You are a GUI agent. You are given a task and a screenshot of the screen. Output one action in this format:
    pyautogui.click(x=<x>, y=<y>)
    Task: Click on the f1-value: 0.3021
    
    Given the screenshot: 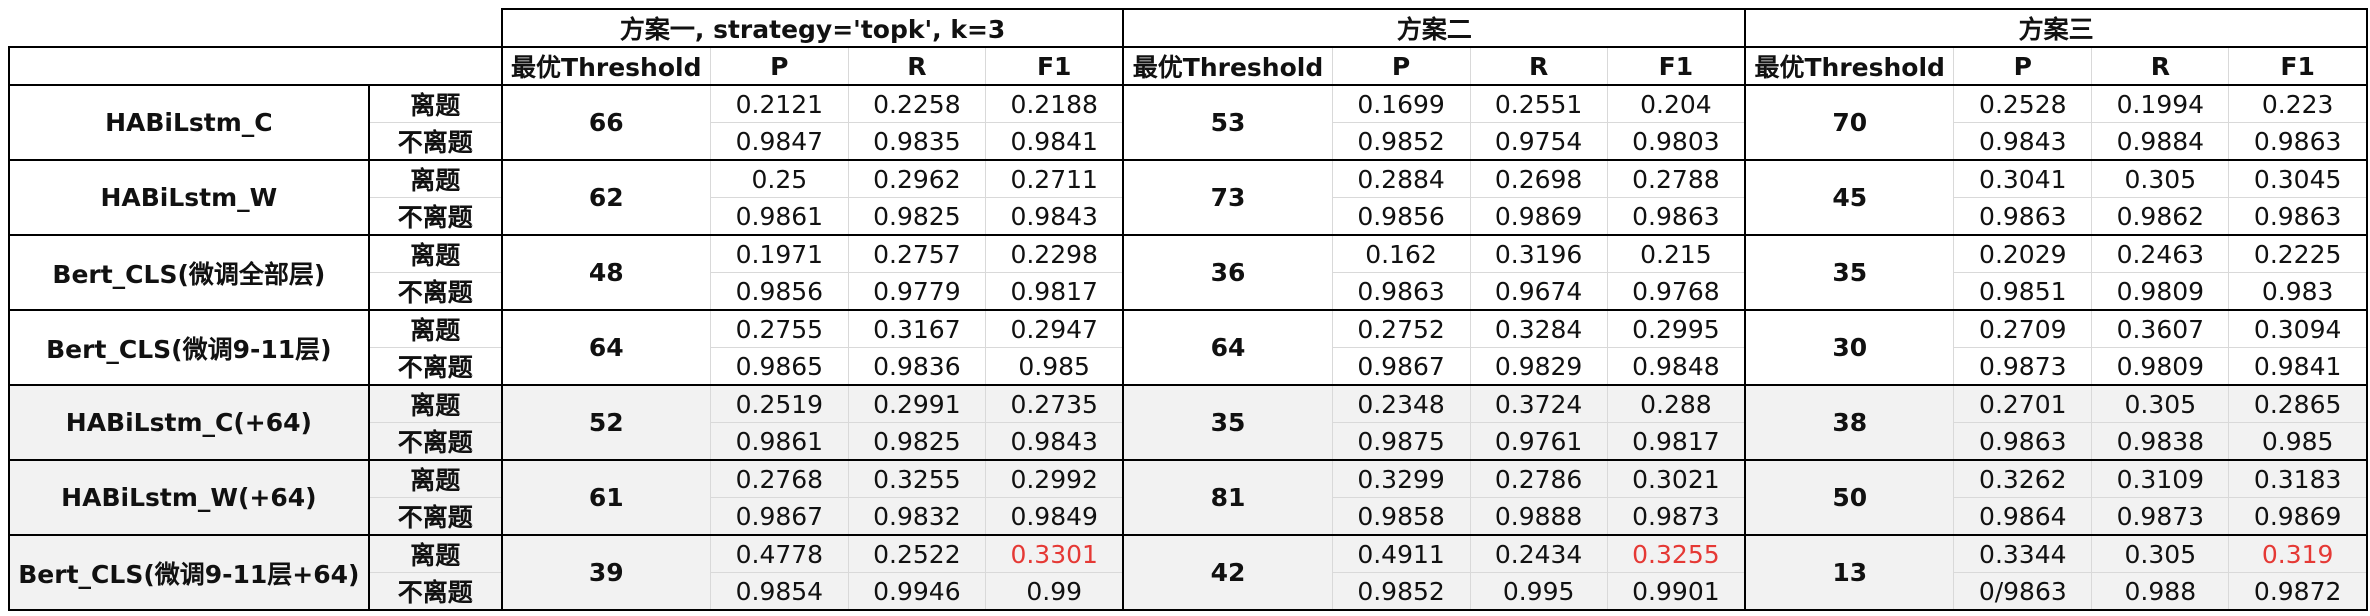 What is the action you would take?
    pyautogui.click(x=1676, y=478)
    